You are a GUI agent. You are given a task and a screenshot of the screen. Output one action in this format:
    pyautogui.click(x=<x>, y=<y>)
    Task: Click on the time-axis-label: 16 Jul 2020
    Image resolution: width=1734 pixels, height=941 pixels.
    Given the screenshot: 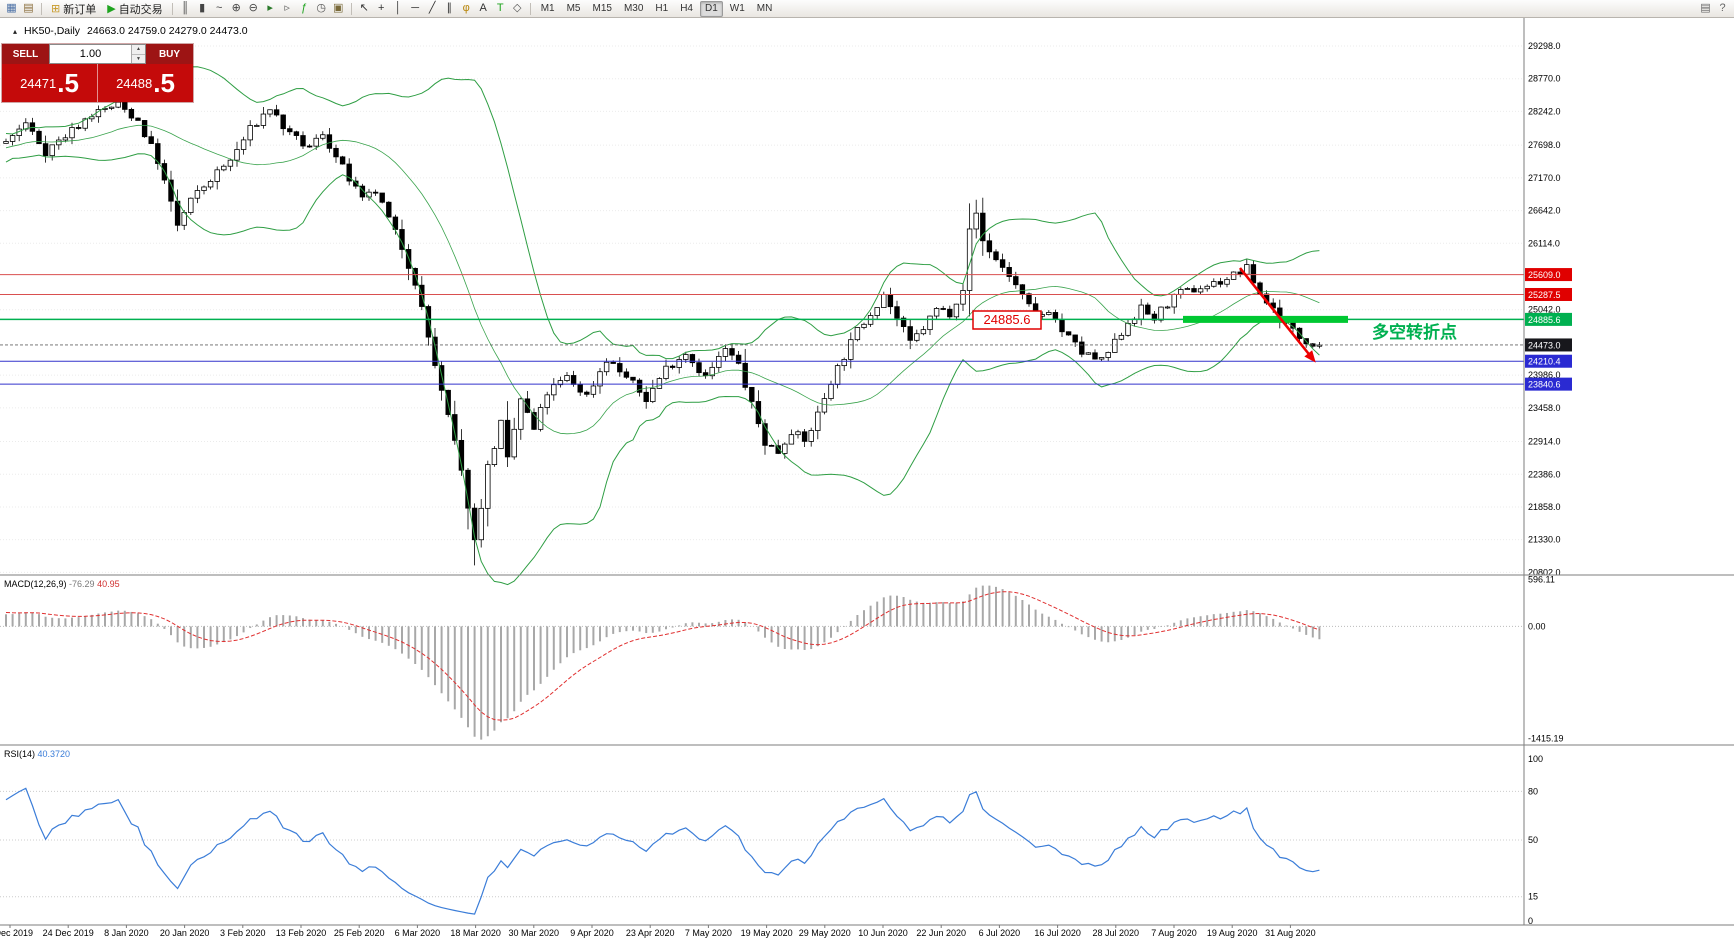 What is the action you would take?
    pyautogui.click(x=1057, y=933)
    